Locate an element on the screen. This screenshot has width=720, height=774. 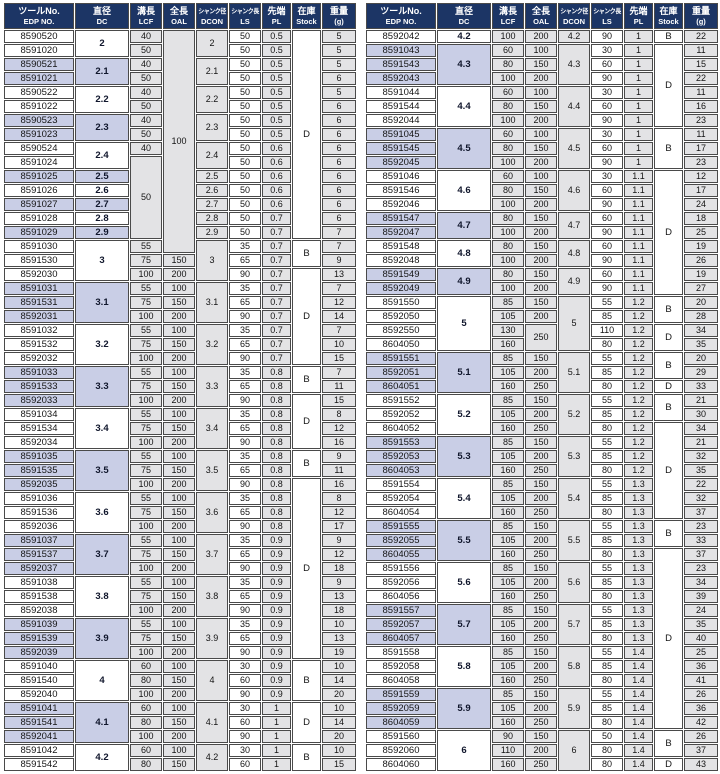
table-row: 8591534 75 150 65 0.8 12 is located at coordinates (180, 428).